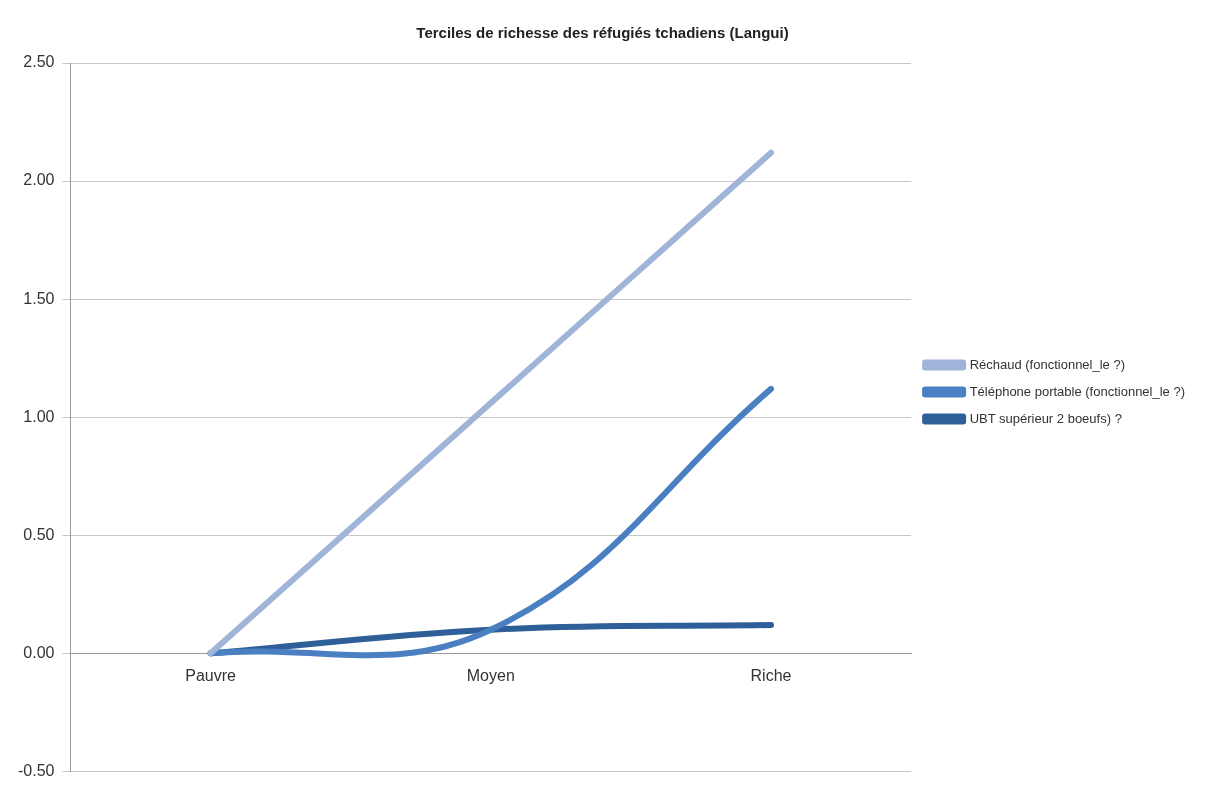 The width and height of the screenshot is (1205, 789). I want to click on y-tick-label: 1.00, so click(39, 416).